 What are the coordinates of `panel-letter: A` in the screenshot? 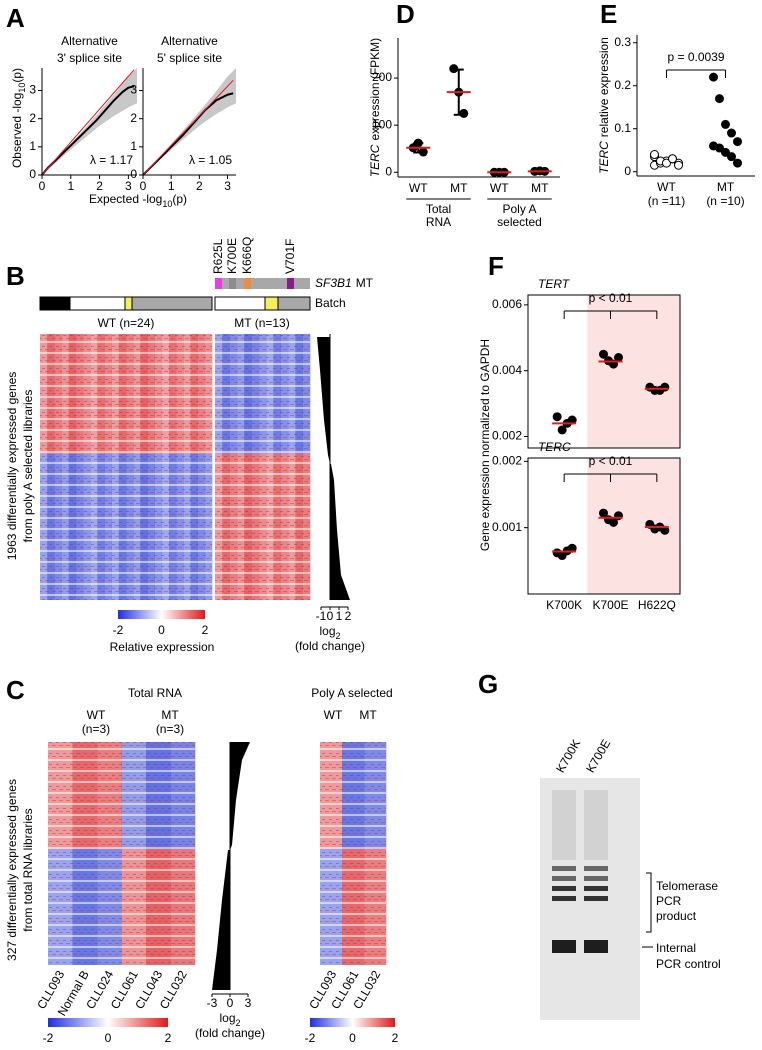 It's located at (15, 18).